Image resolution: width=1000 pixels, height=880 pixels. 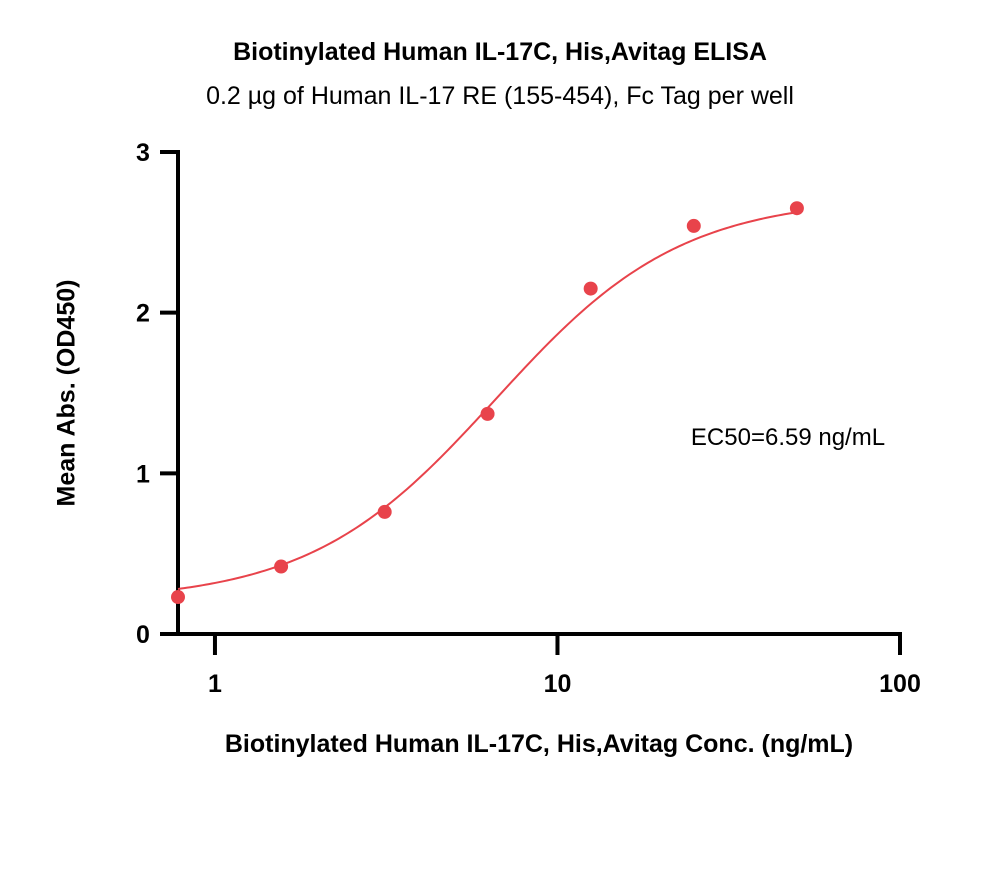 I want to click on y-tick-label: 1, so click(x=143, y=474).